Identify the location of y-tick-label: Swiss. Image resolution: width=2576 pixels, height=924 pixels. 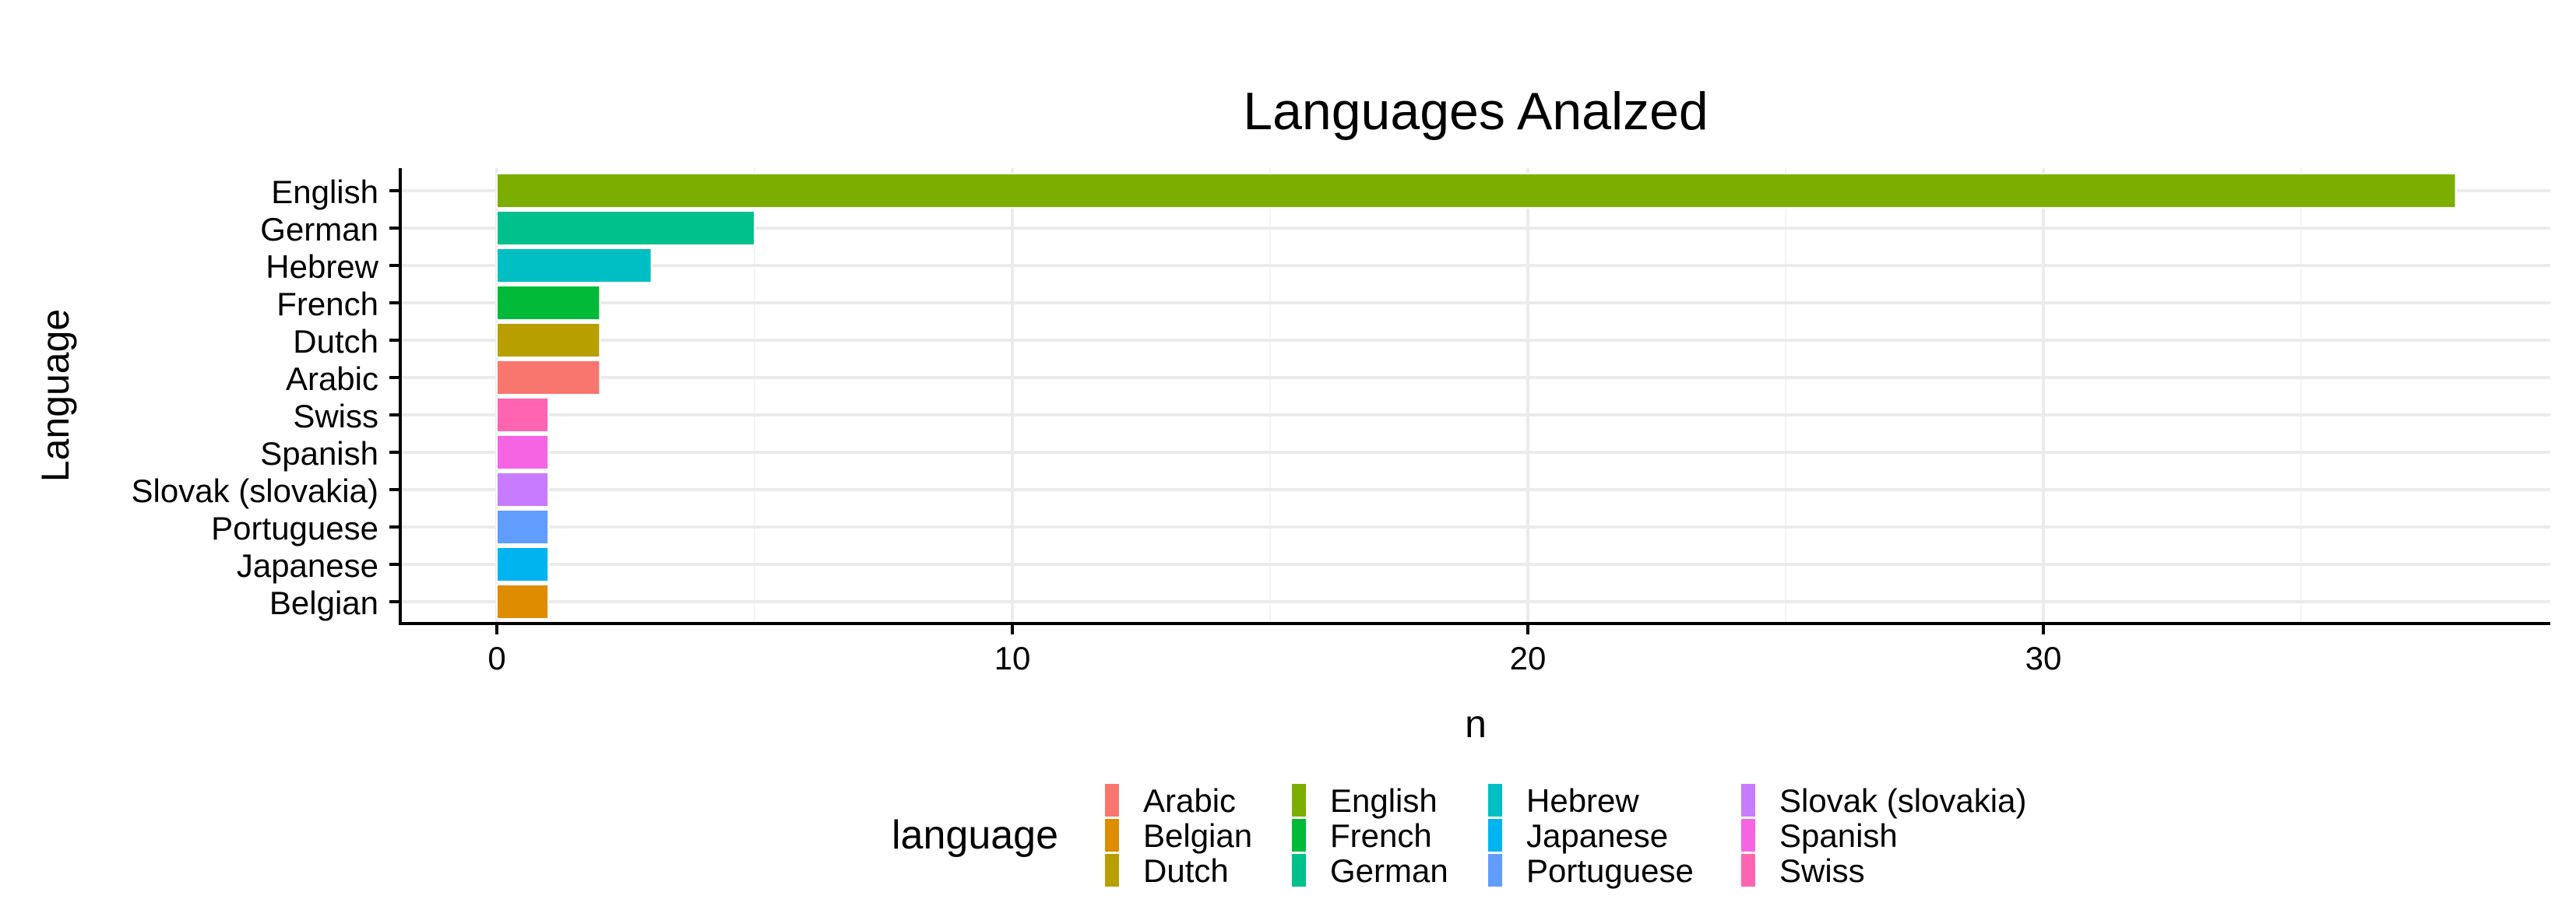
(335, 416).